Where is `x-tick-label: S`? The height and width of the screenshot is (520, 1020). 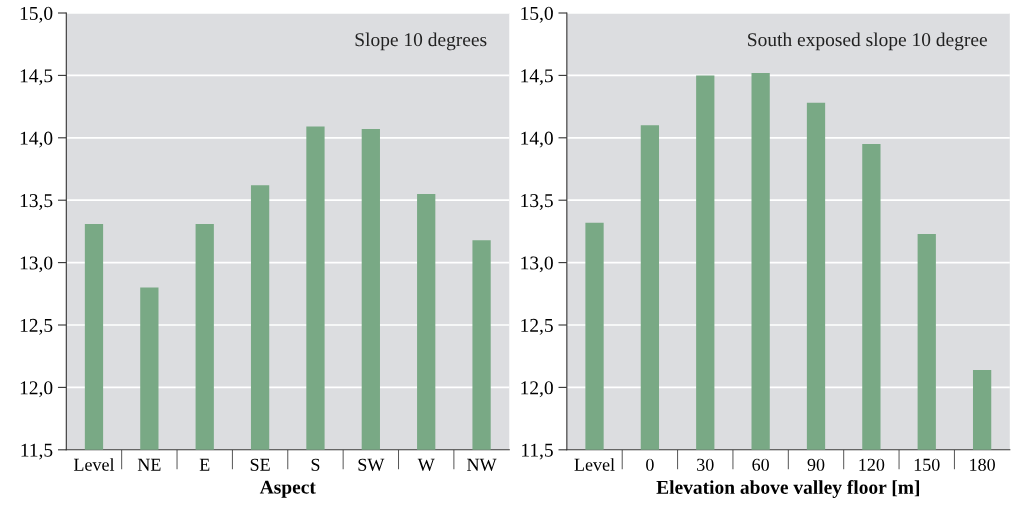 x-tick-label: S is located at coordinates (315, 464).